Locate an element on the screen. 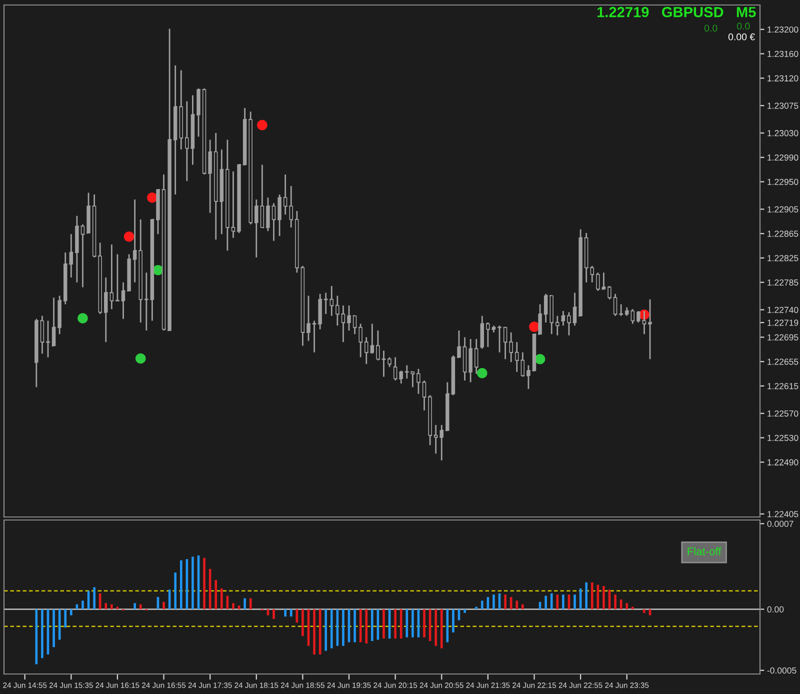  y-tick-label: 1.22785 is located at coordinates (783, 282).